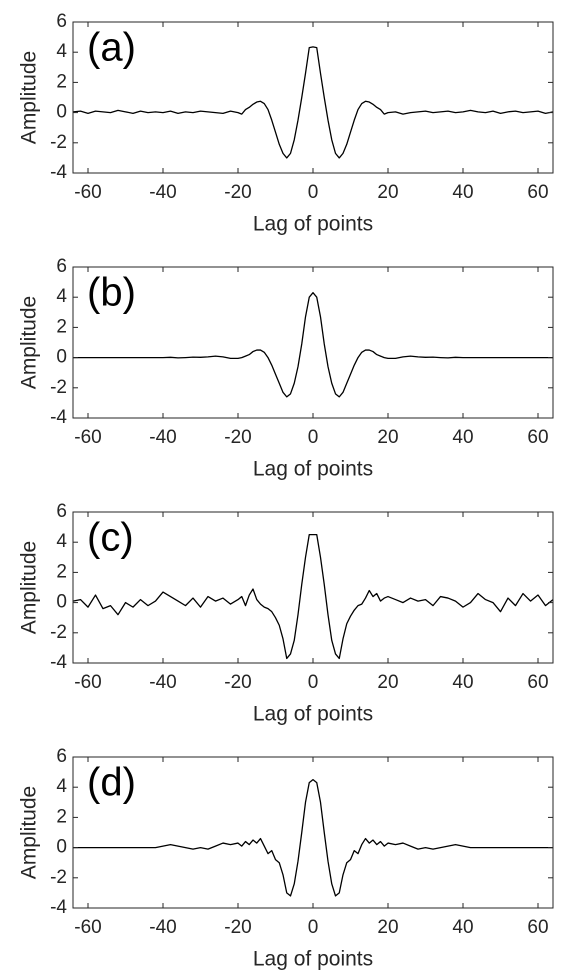  What do you see at coordinates (111, 48) in the screenshot?
I see `panel-label: (a)` at bounding box center [111, 48].